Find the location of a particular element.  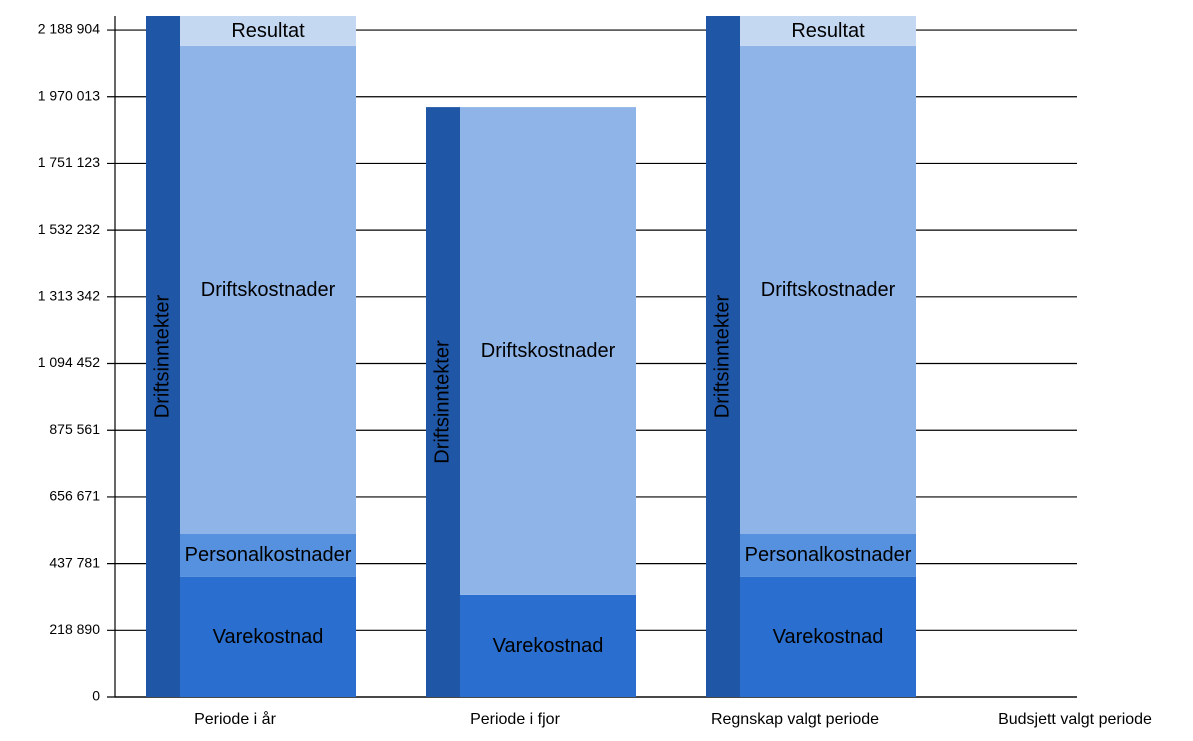

y-tick-label: 1 532 232 is located at coordinates (69, 229).